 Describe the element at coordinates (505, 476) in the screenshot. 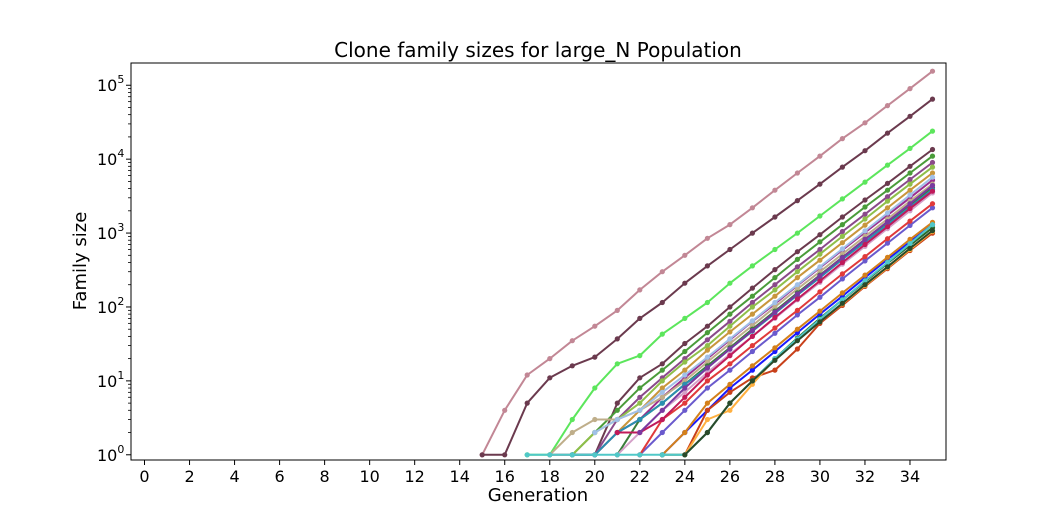

I see `x-tick-label: 16` at that location.